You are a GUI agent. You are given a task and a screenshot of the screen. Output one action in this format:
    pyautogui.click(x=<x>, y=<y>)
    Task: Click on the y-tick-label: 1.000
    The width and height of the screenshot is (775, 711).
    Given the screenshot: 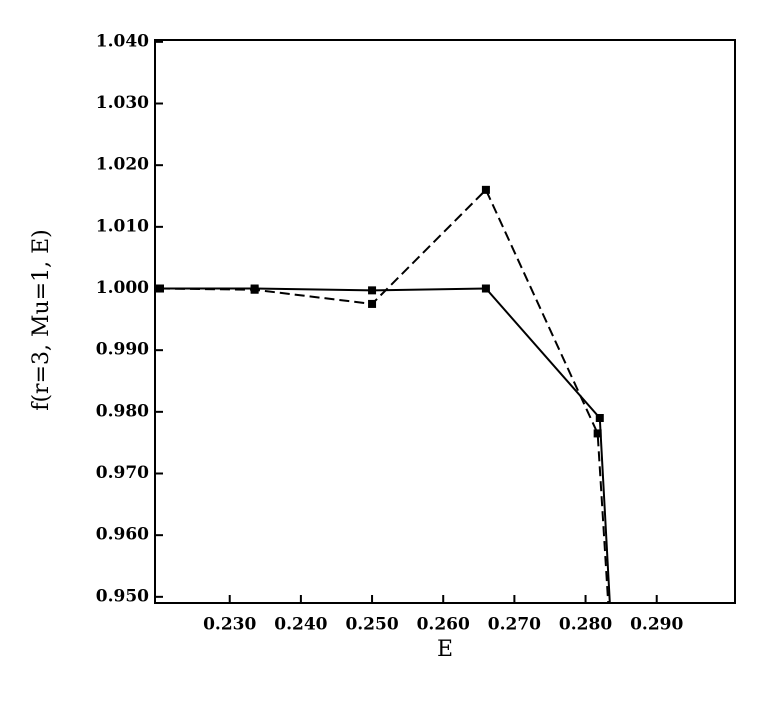 What is the action you would take?
    pyautogui.click(x=122, y=288)
    